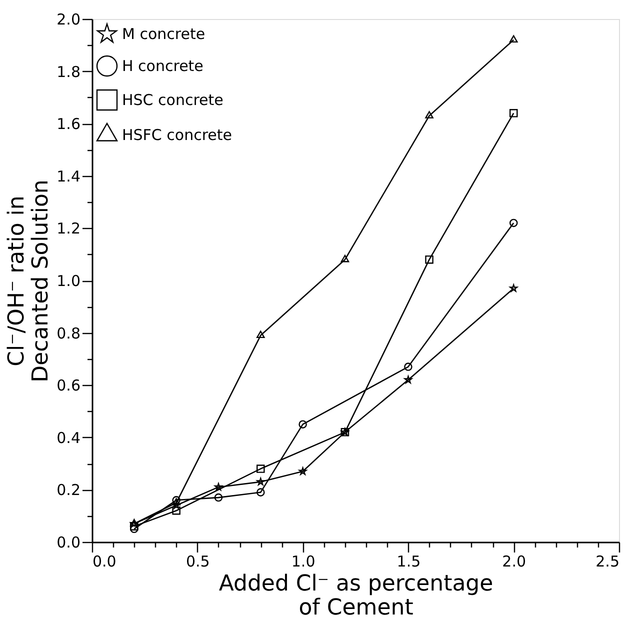 Image resolution: width=640 pixels, height=623 pixels. Describe the element at coordinates (68, 490) in the screenshot. I see `y-tick-label: 0.2` at that location.